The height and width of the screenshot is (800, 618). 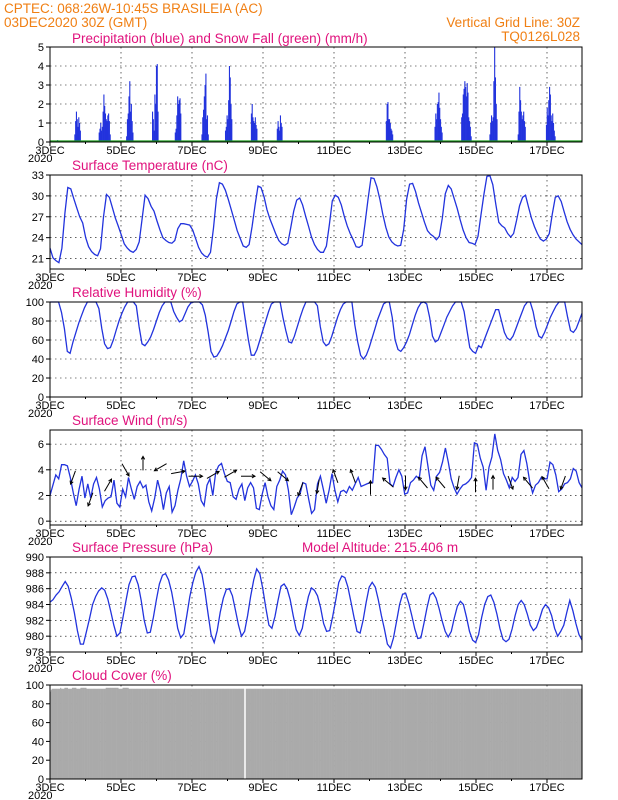 What do you see at coordinates (547, 534) in the screenshot?
I see `x-tick-label: 17DEC` at bounding box center [547, 534].